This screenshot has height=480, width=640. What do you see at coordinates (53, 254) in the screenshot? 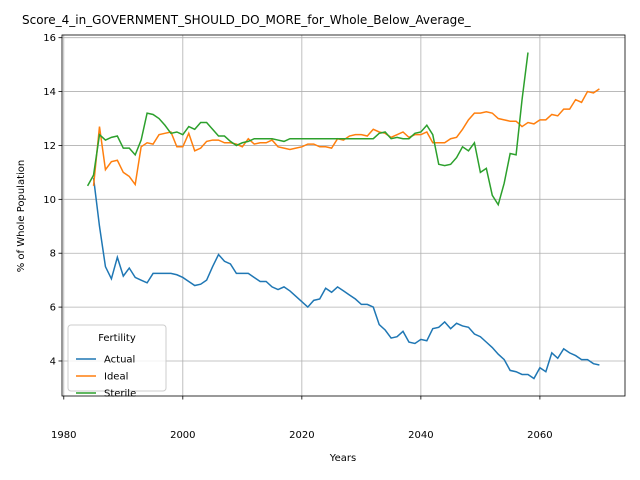
I see `y-tick-label: 8` at bounding box center [53, 254].